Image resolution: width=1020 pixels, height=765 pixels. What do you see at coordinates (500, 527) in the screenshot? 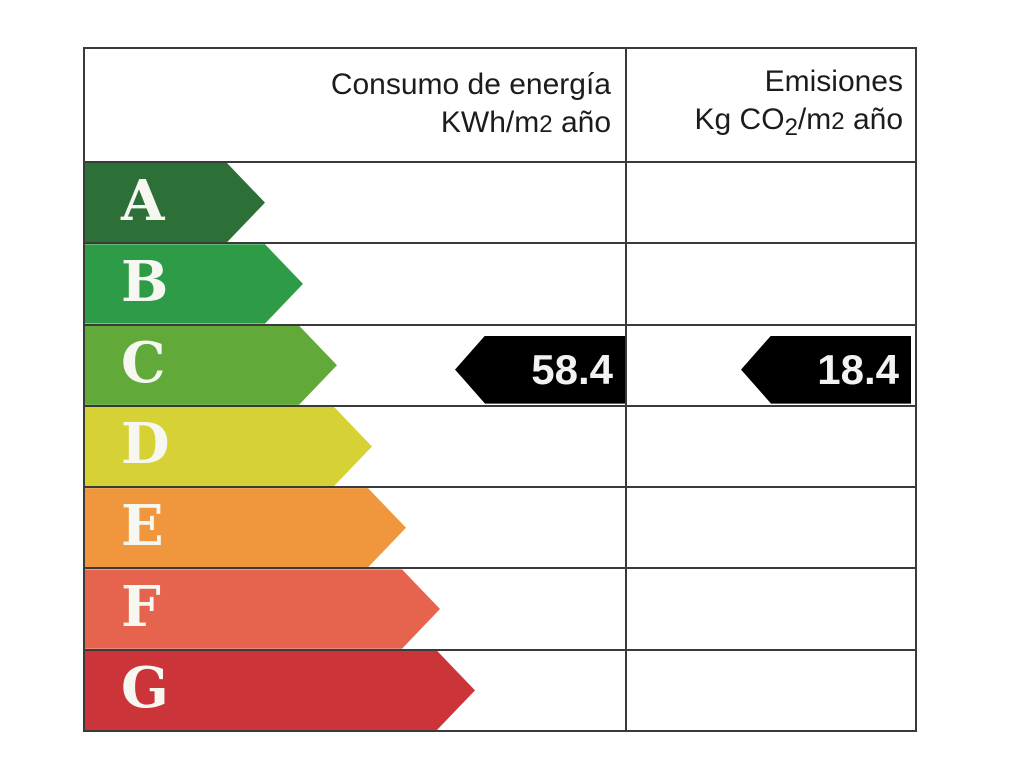
I see `rating-row-e: E` at bounding box center [500, 527].